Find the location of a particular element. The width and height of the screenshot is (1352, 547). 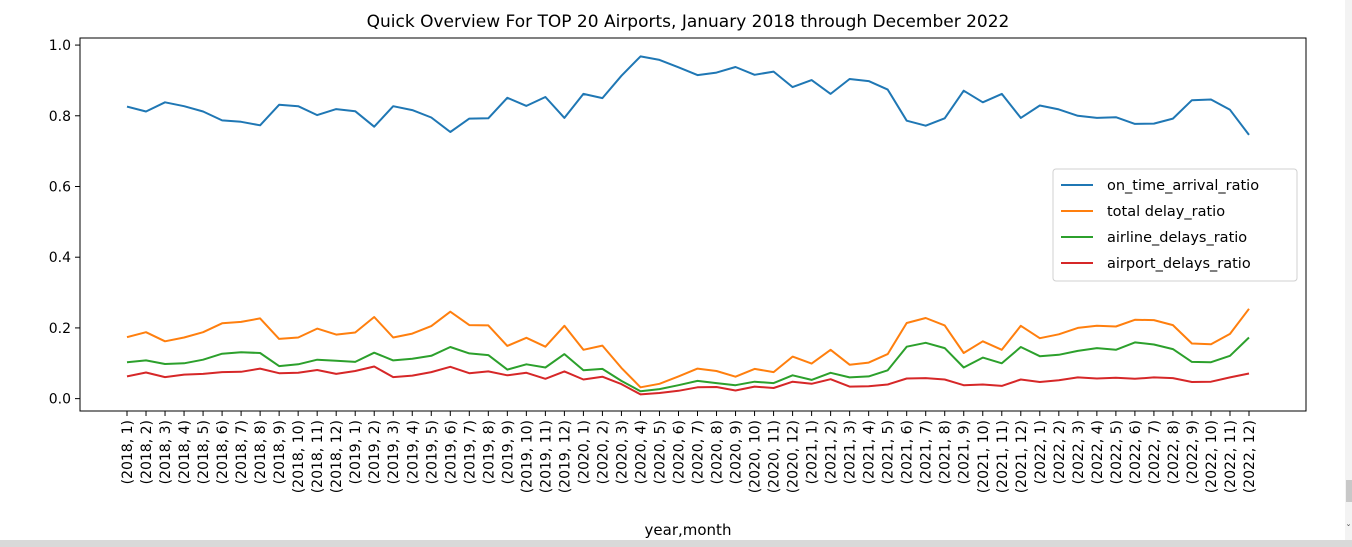

x-axis-label: year,month is located at coordinates (688, 530).